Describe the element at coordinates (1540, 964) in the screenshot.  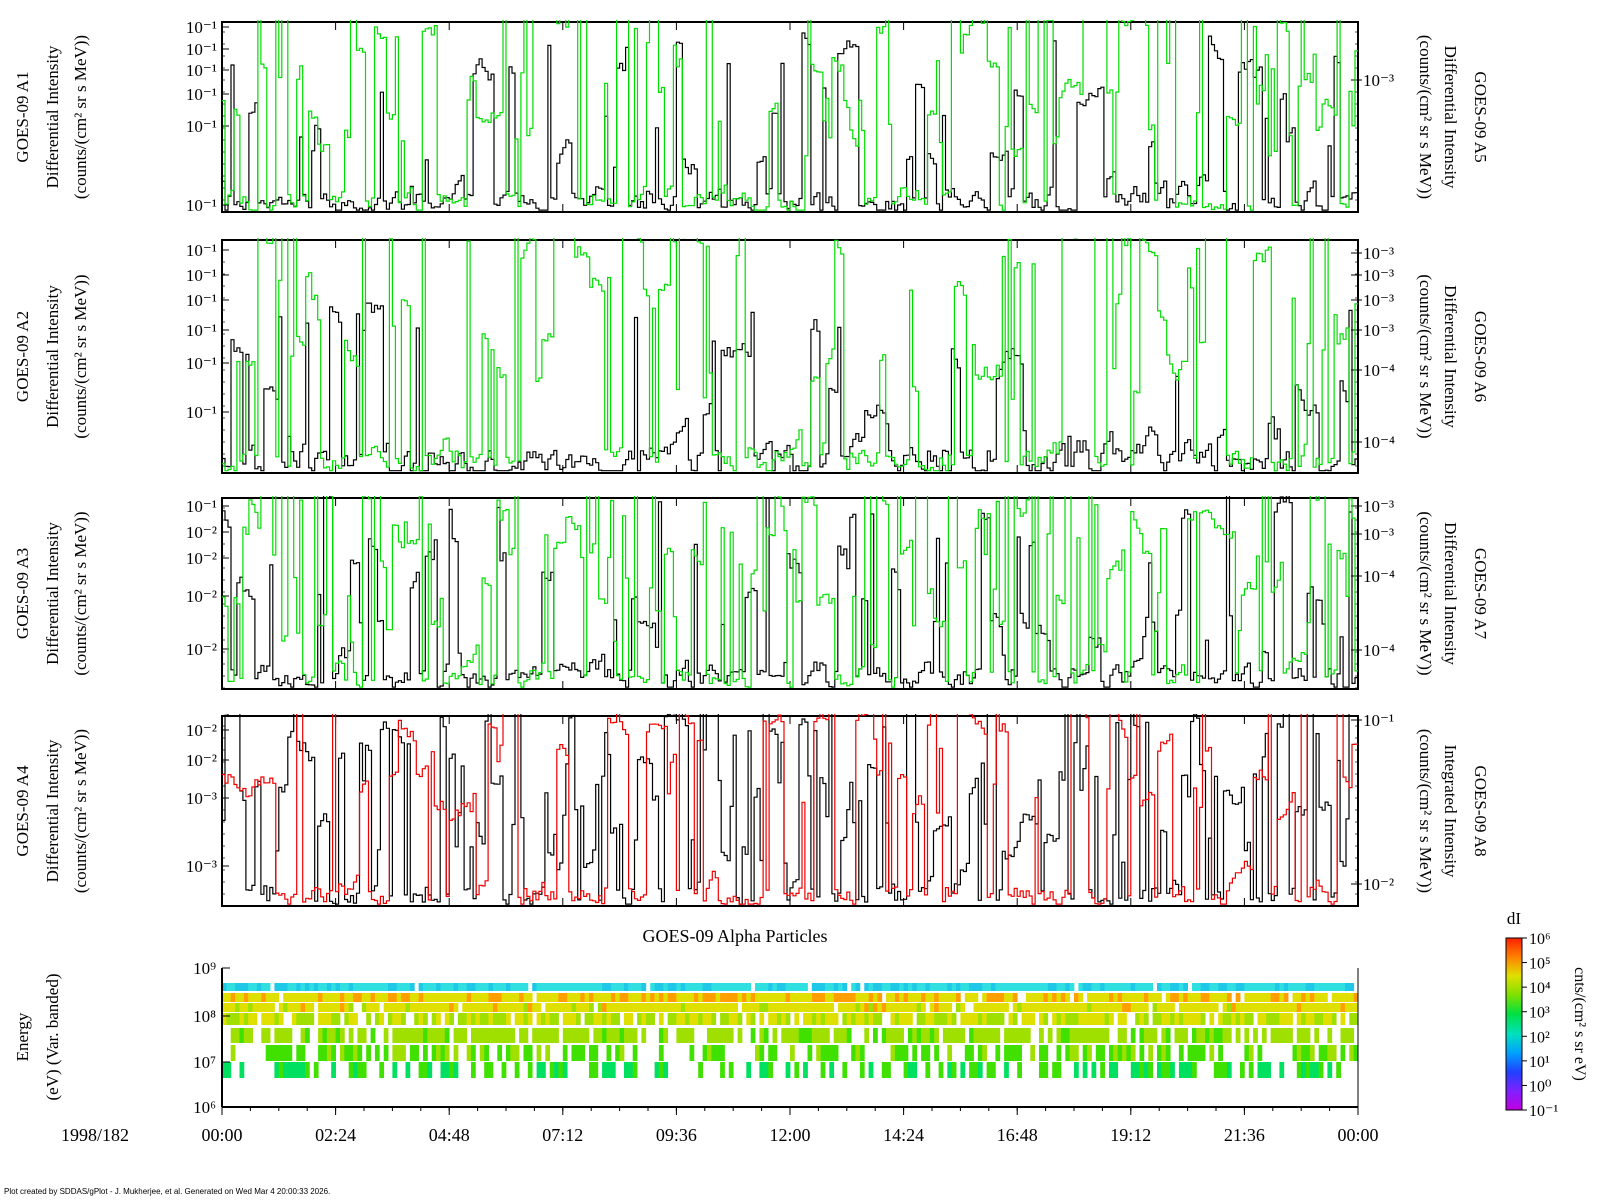
I see `colorbar-tick-label: 10⁵` at that location.